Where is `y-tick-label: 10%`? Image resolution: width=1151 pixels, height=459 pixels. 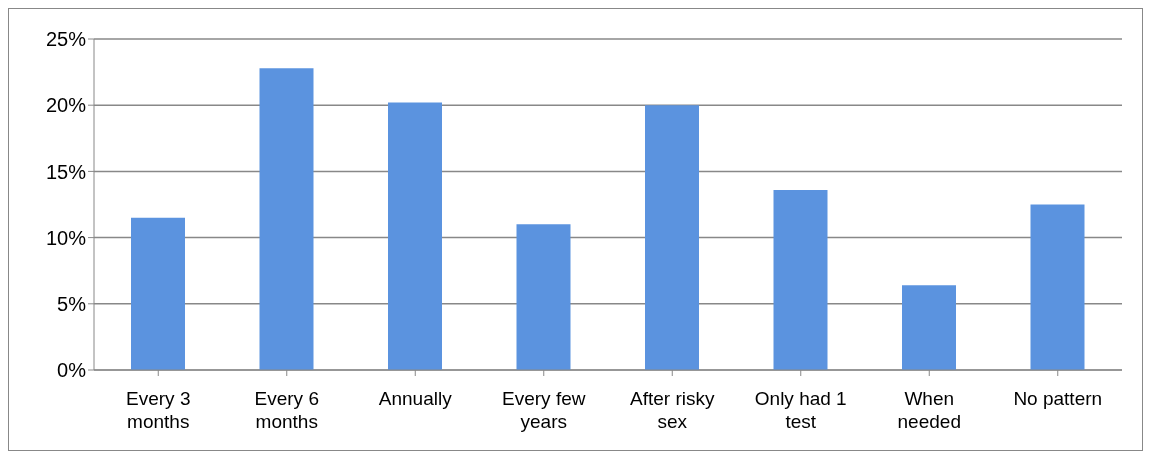 y-tick-label: 10% is located at coordinates (66, 237).